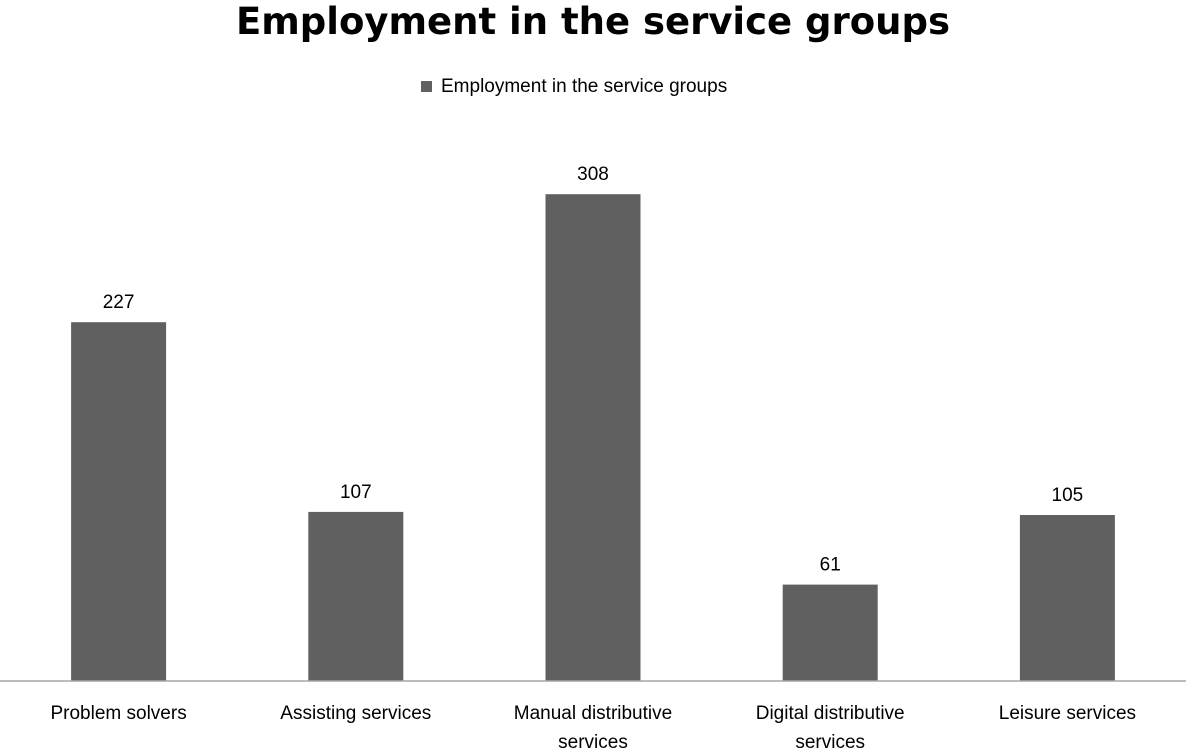  Describe the element at coordinates (584, 86) in the screenshot. I see `legend-label: Employment in the service groups` at that location.